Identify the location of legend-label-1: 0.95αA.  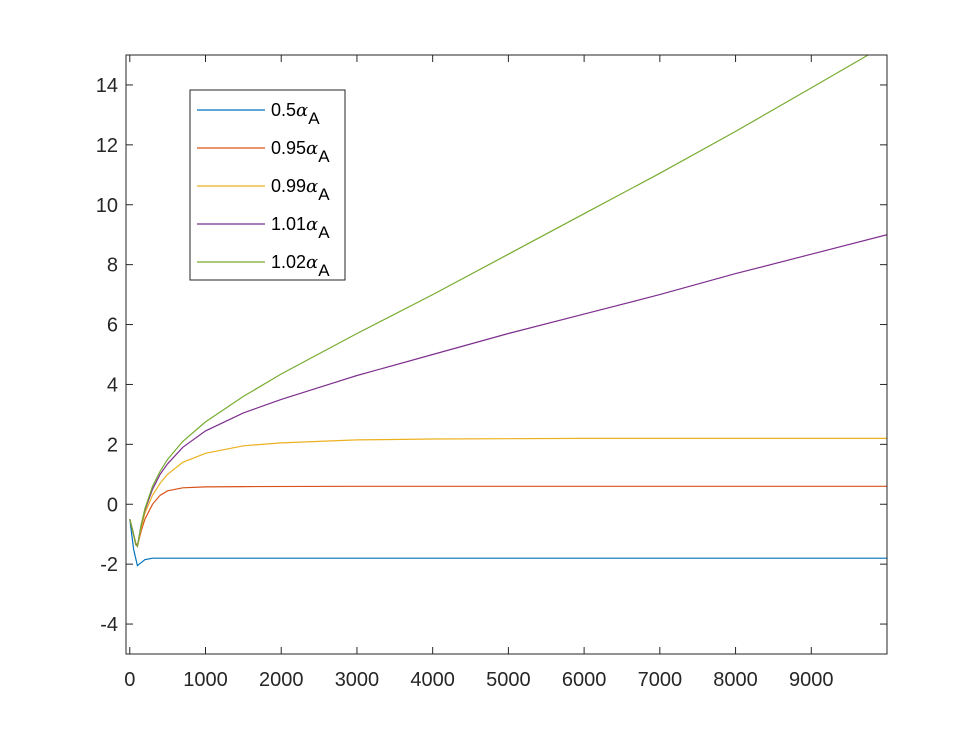
(300, 152).